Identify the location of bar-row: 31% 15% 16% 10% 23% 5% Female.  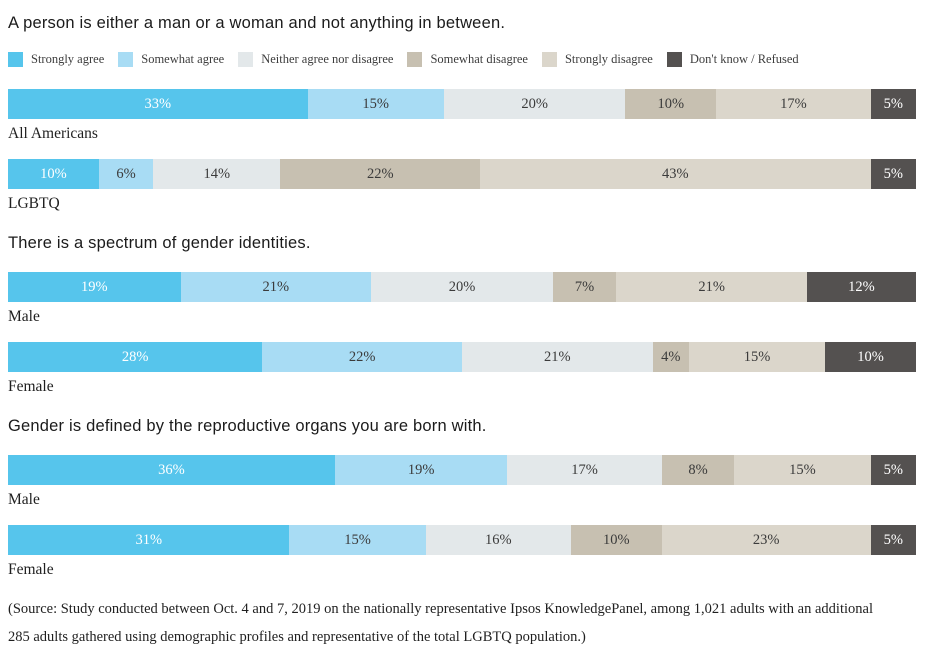
(462, 552).